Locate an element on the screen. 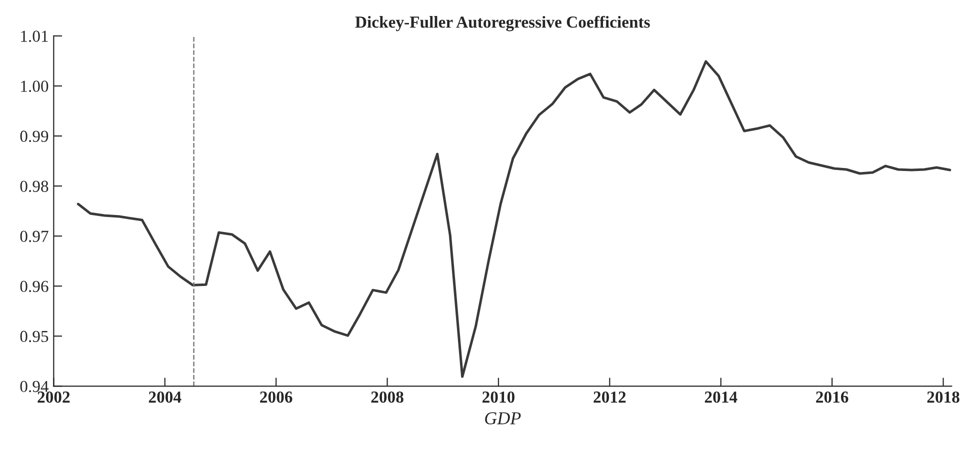  x-tick-label: 2014 is located at coordinates (721, 397).